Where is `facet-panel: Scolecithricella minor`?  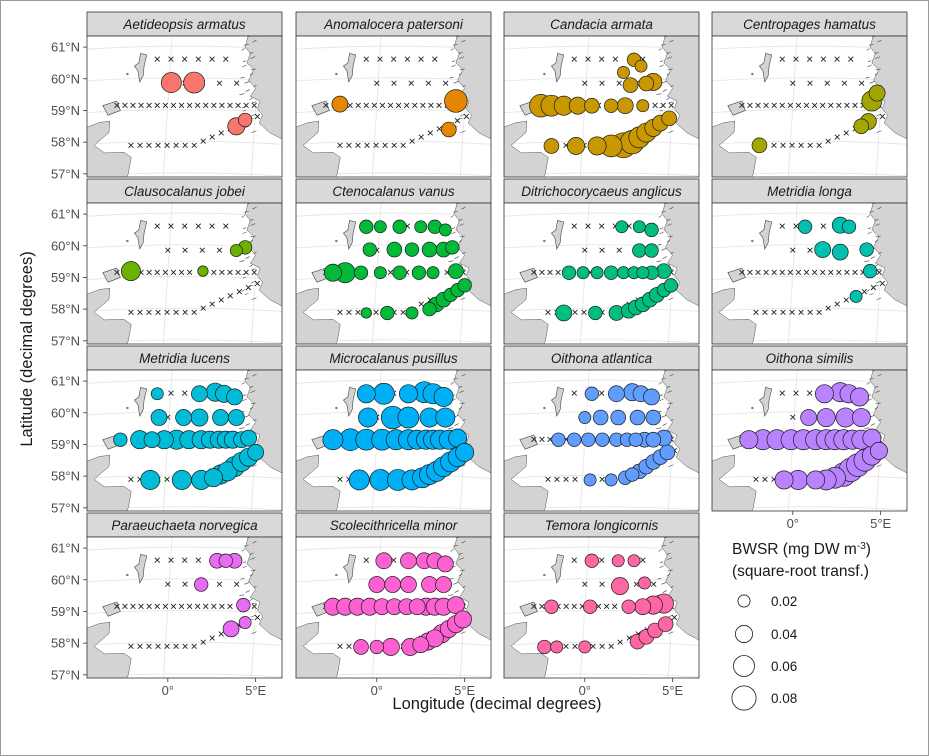
facet-panel: Scolecithricella minor is located at coordinates (393, 595).